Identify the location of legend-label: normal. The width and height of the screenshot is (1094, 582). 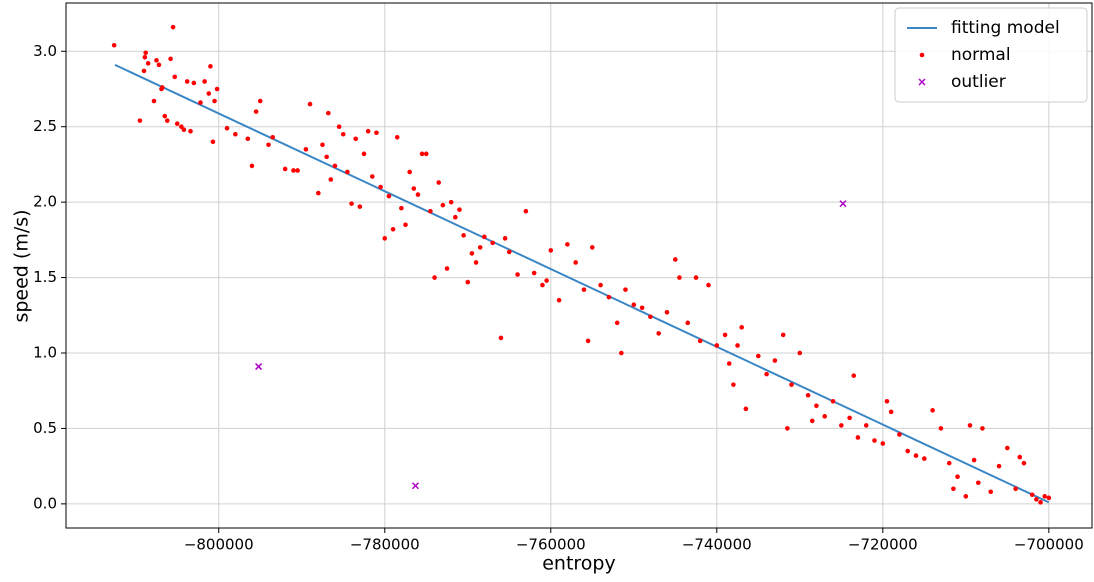
(981, 55).